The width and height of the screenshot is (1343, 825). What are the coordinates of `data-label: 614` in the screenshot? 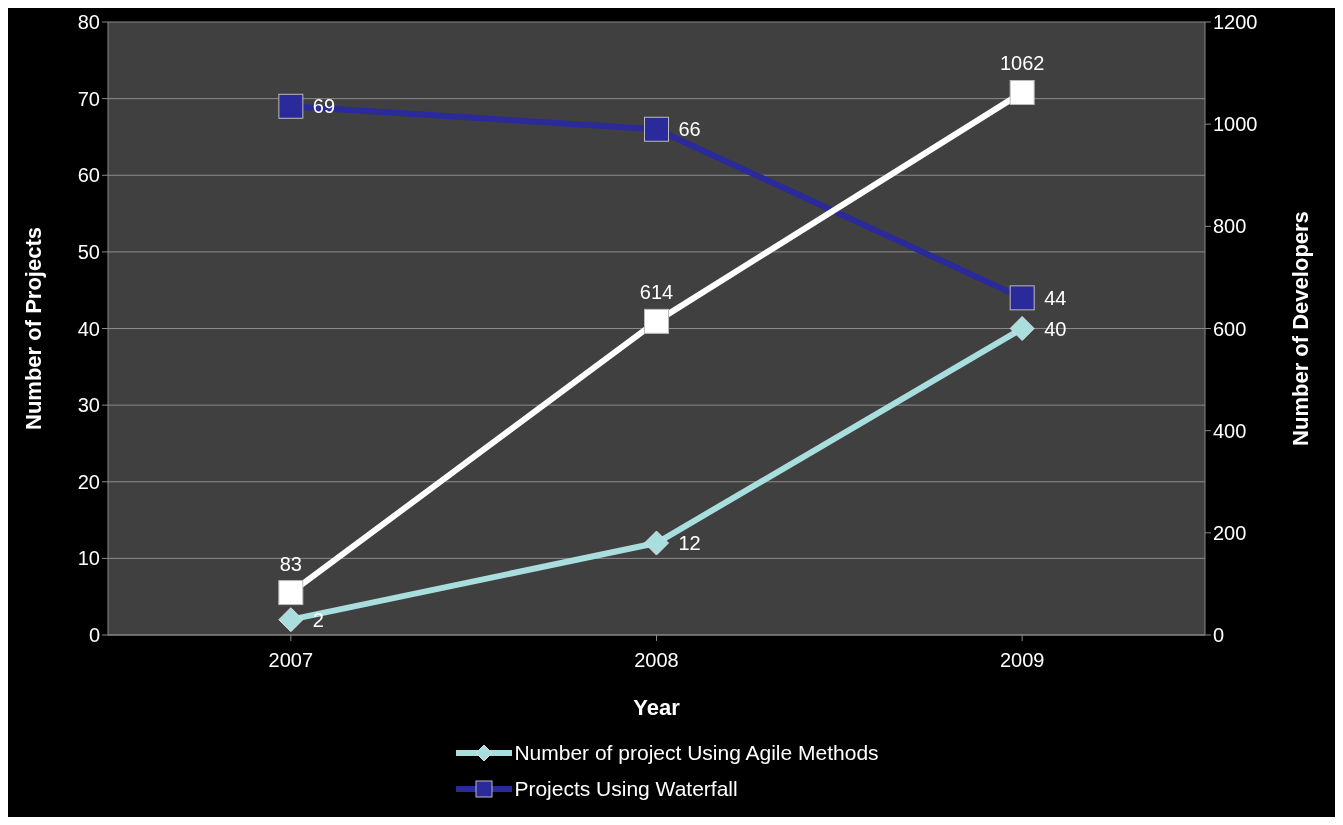 It's located at (656, 292).